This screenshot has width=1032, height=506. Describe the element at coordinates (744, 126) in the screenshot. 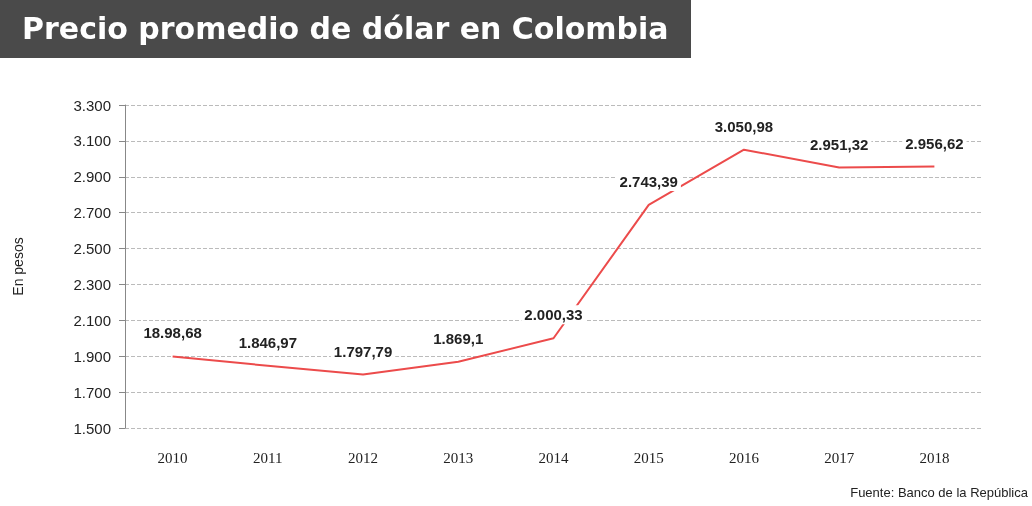

I see `data-label: 3.050,98` at that location.